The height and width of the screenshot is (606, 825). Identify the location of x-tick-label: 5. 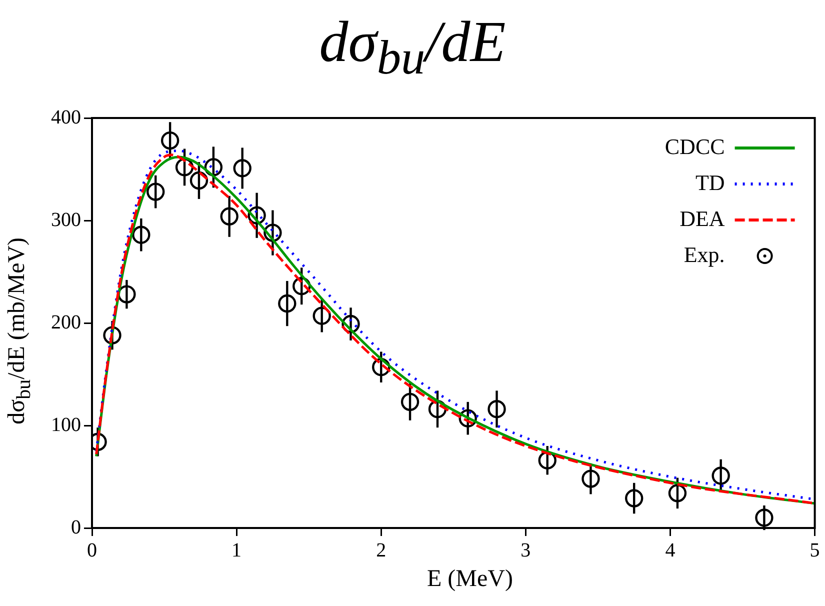
(815, 550).